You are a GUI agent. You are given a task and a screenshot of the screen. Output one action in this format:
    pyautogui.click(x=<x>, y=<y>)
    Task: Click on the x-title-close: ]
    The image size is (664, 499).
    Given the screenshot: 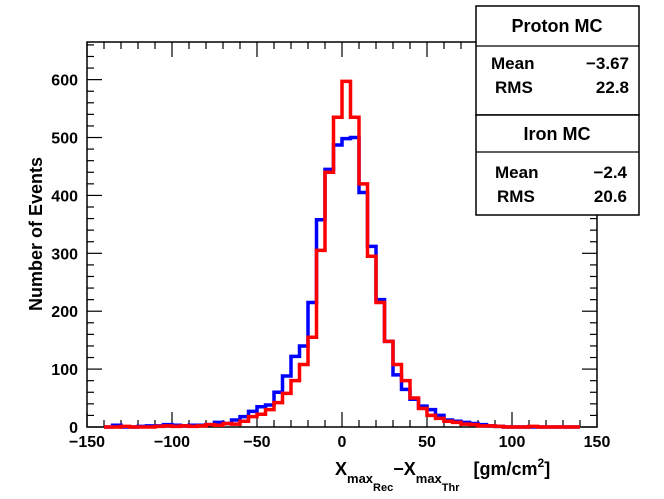 What is the action you would take?
    pyautogui.click(x=547, y=469)
    